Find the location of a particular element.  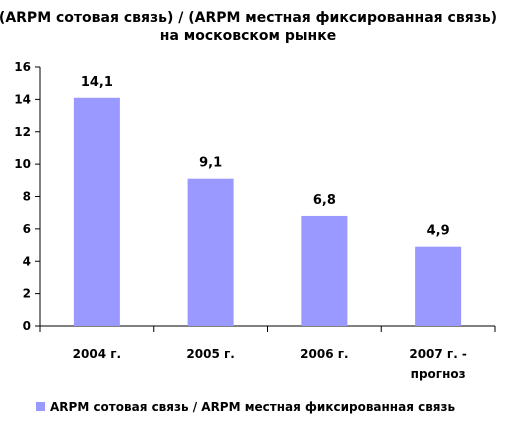

x-category-label: 2006 г. is located at coordinates (324, 354).